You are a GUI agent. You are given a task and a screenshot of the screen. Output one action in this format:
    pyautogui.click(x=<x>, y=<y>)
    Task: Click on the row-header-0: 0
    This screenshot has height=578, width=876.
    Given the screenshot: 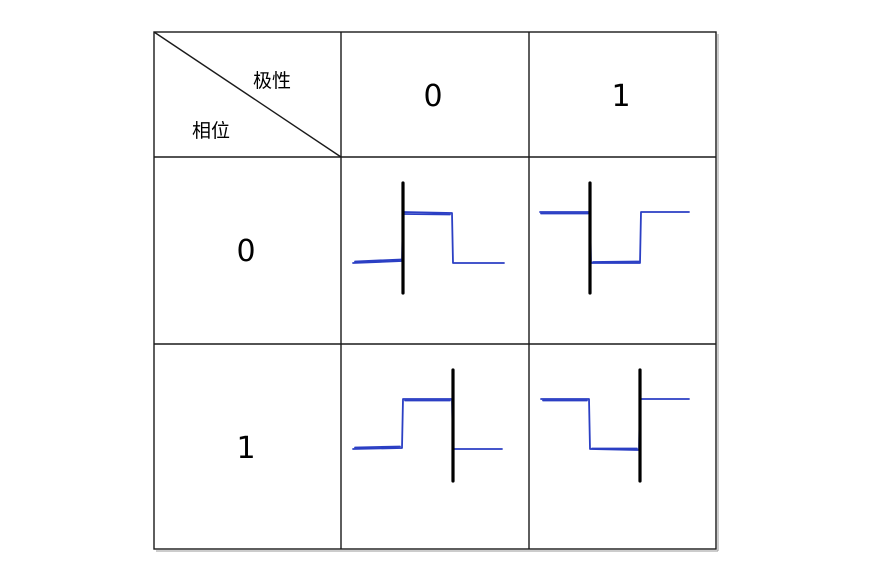 What is the action you would take?
    pyautogui.click(x=245, y=251)
    